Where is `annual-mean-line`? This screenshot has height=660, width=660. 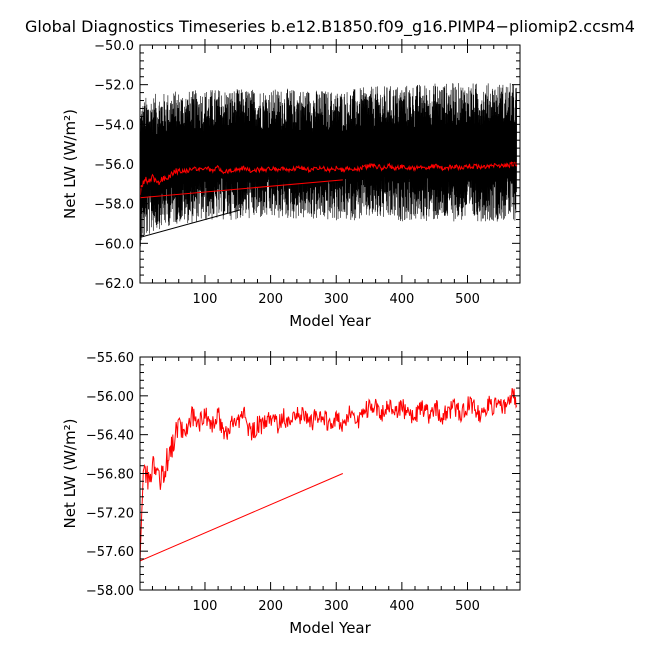 annual-mean-line is located at coordinates (329, 180).